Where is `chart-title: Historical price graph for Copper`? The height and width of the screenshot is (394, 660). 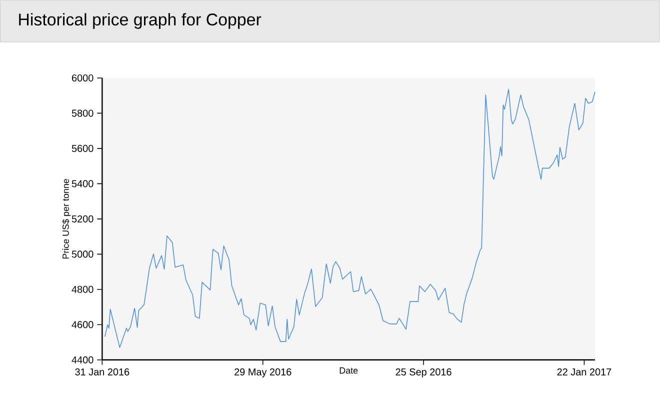
chart-title: Historical price graph for Copper is located at coordinates (140, 21).